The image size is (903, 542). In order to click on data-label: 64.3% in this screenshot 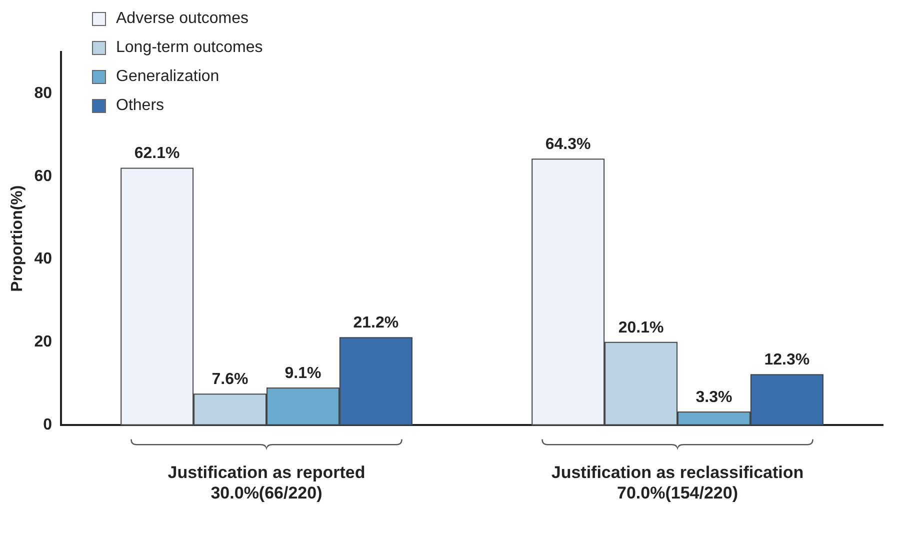, I will do `click(568, 144)`.